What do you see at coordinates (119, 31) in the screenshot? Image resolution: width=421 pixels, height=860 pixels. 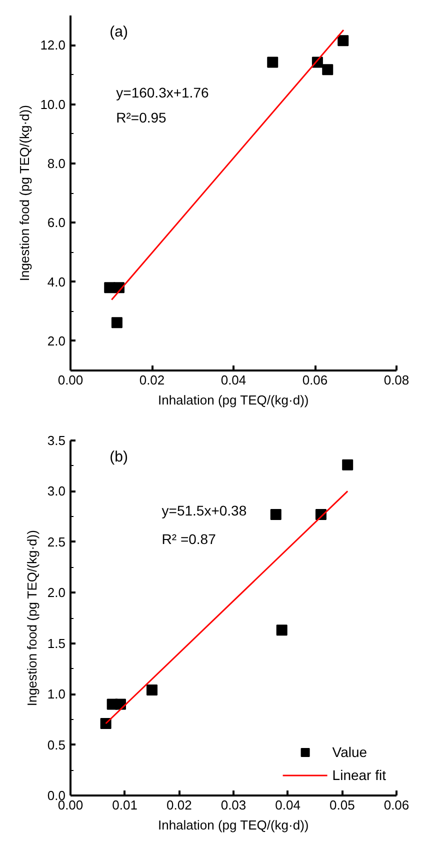 I see `annotation: (a)` at bounding box center [119, 31].